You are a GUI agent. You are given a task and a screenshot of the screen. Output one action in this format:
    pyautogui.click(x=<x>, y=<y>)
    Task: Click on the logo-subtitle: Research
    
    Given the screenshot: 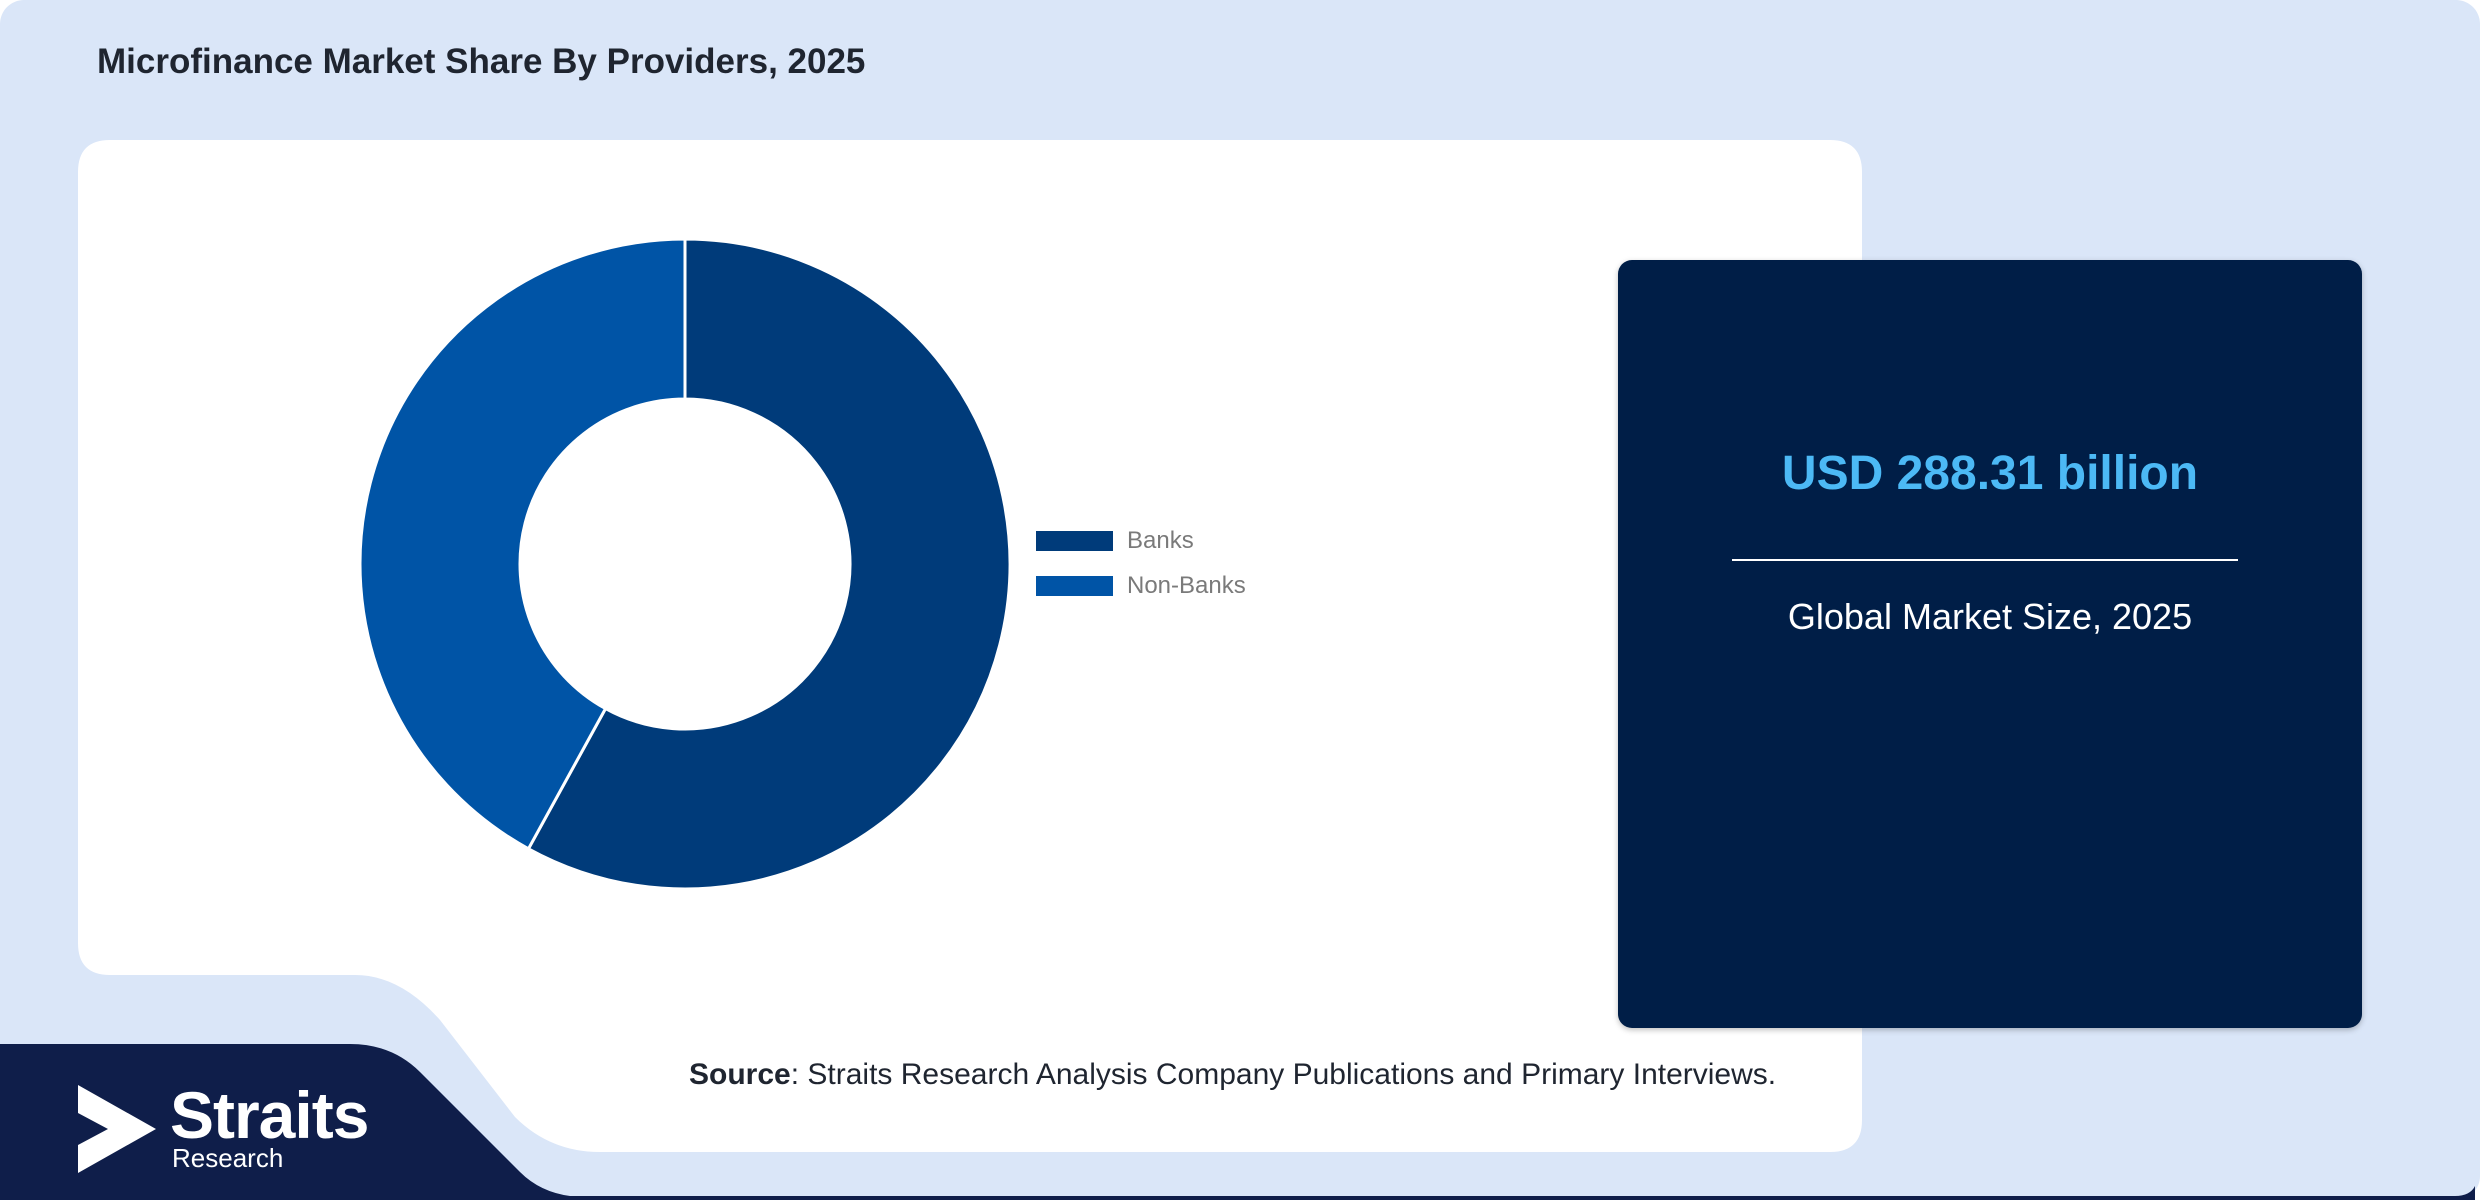 What is the action you would take?
    pyautogui.click(x=228, y=1158)
    